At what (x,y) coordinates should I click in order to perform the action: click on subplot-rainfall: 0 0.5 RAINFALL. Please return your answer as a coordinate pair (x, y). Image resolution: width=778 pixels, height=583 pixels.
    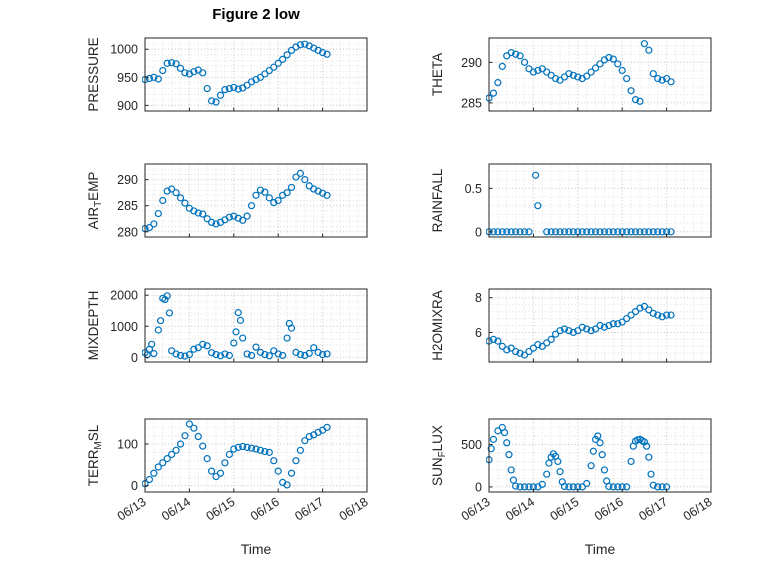
    Looking at the image, I should click on (573, 206).